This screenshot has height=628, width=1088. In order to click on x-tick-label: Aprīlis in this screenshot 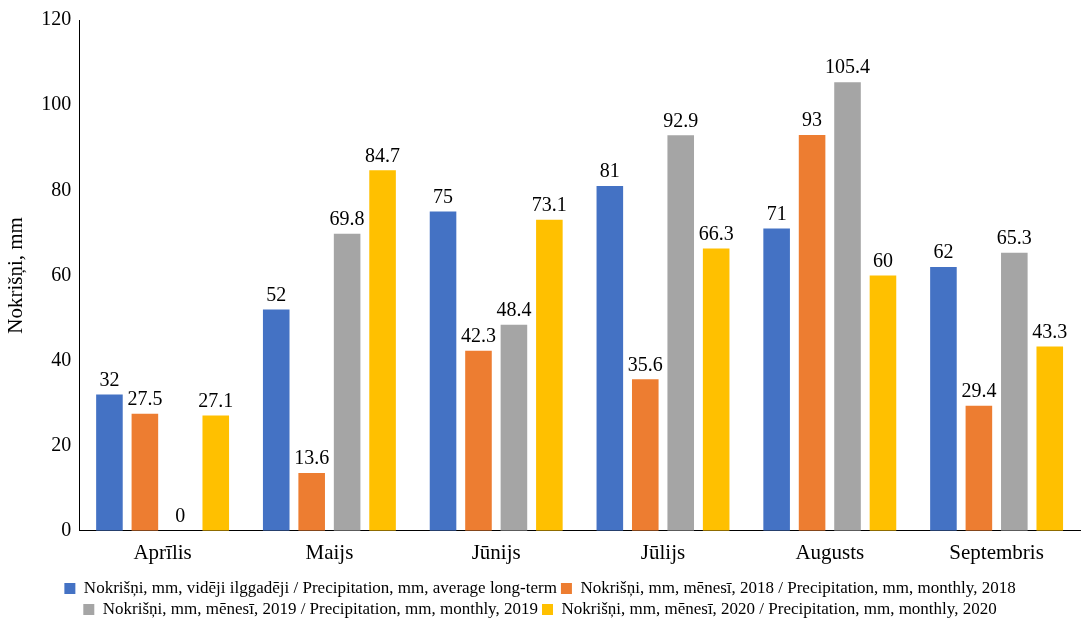, I will do `click(162, 551)`.